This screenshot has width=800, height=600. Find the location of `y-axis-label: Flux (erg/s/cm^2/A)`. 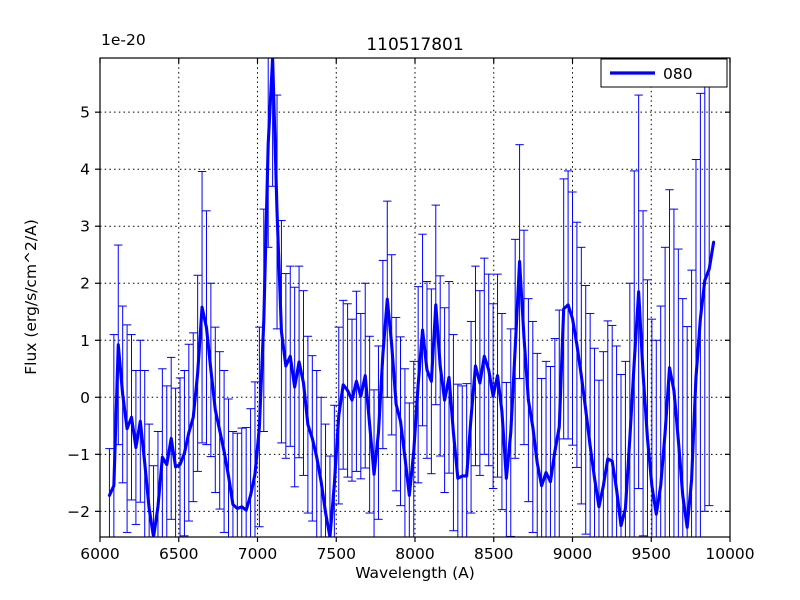

y-axis-label: Flux (erg/s/cm^2/A) is located at coordinates (31, 297).